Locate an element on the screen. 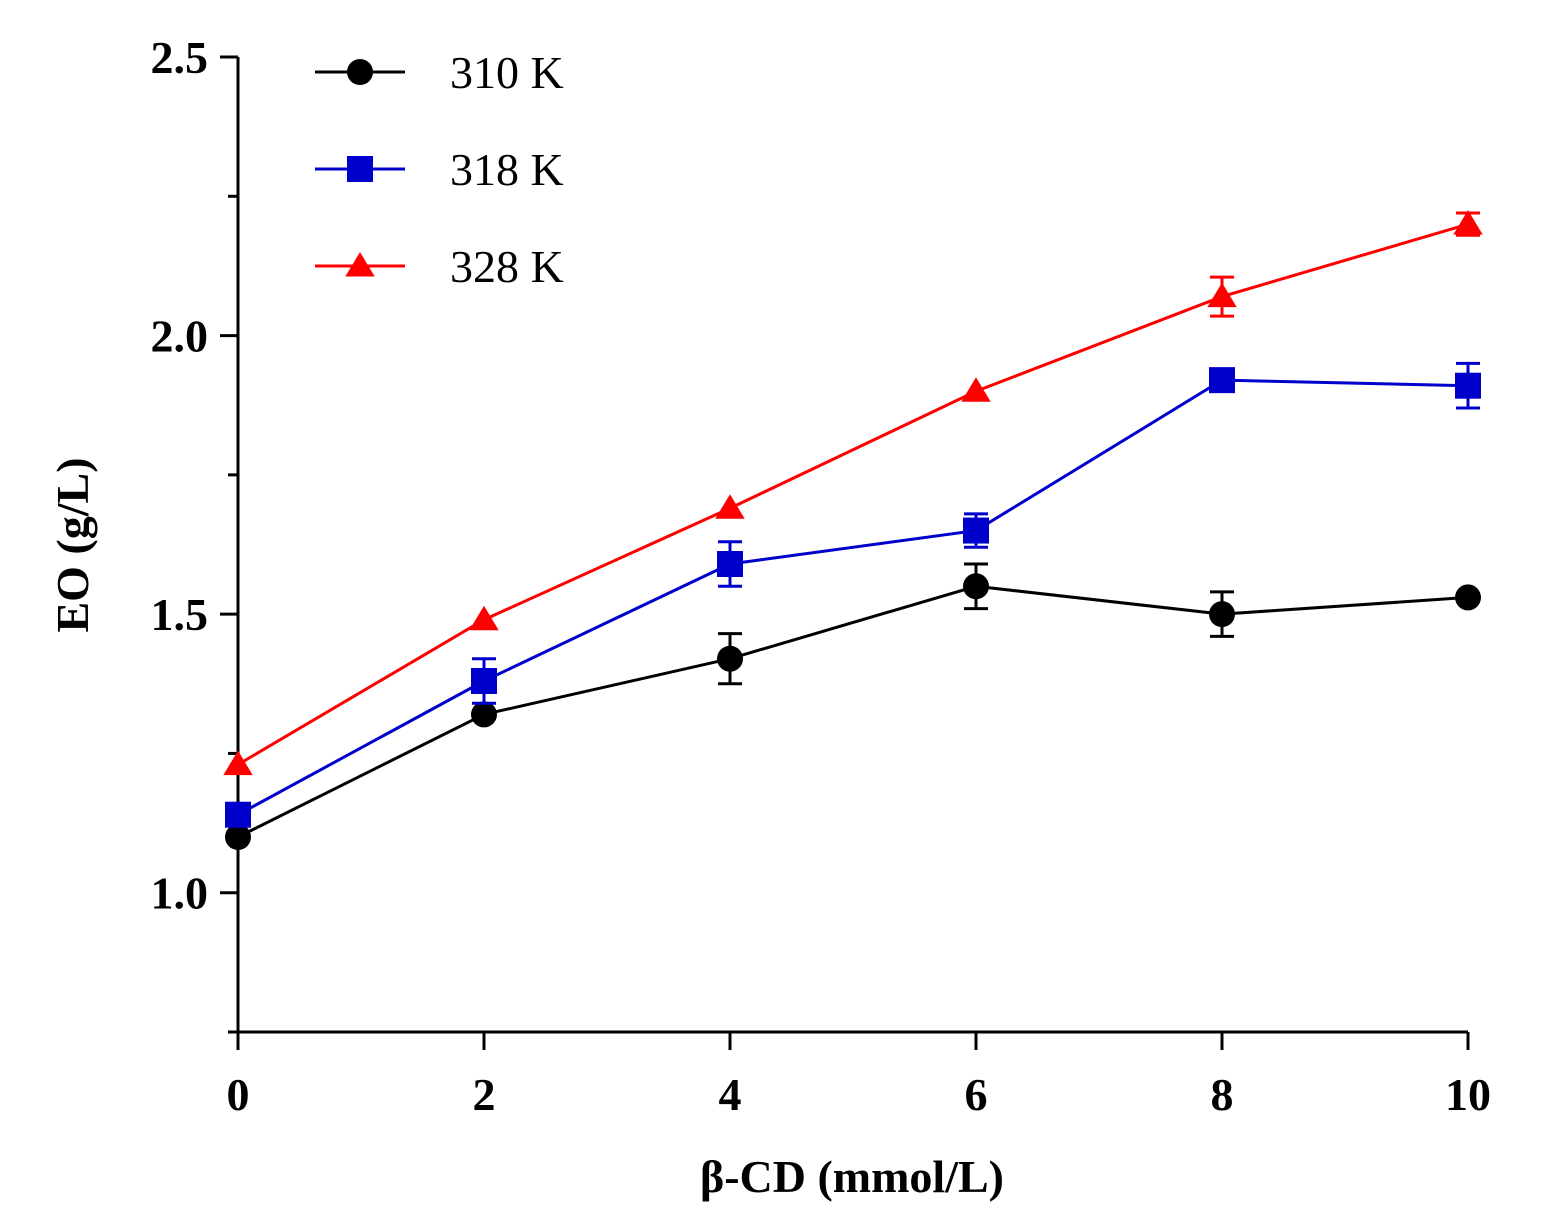 The image size is (1551, 1226). x-tick-label: 2 is located at coordinates (484, 1094).